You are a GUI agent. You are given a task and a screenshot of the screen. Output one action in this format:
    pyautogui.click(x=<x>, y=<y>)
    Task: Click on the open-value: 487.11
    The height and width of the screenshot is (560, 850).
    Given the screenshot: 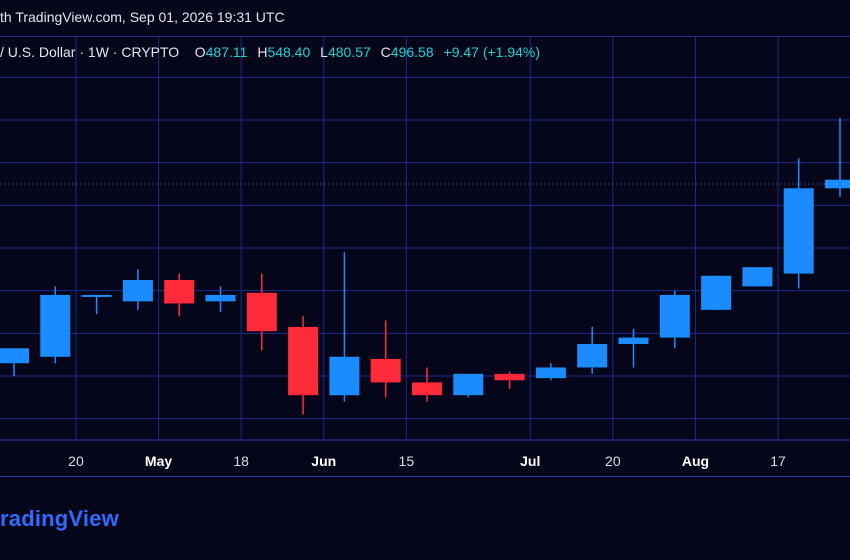 What is the action you would take?
    pyautogui.click(x=226, y=52)
    